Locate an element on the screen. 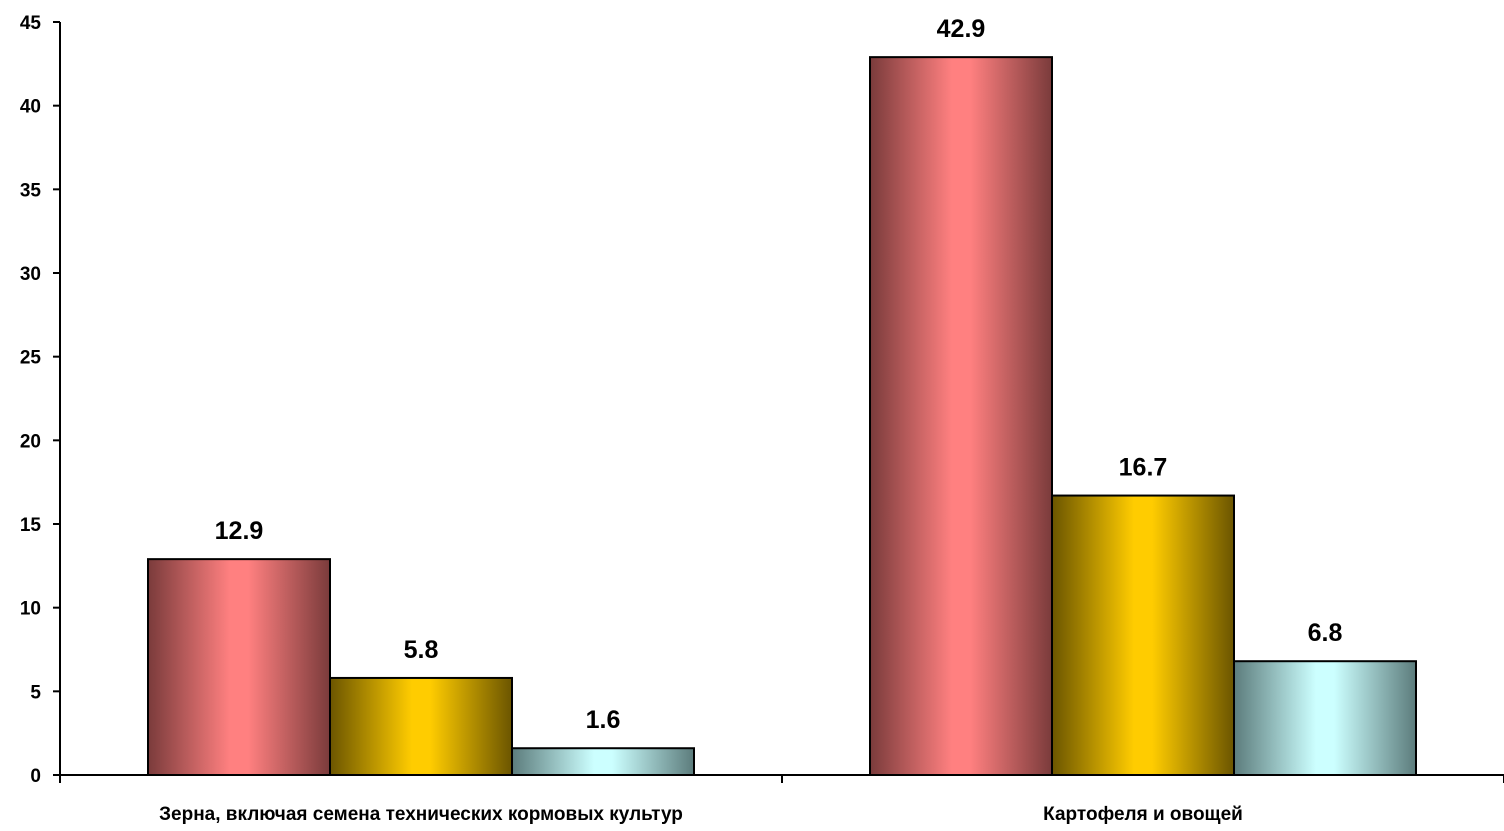 The width and height of the screenshot is (1504, 831). data-label-series-3-grain: 1.6 is located at coordinates (603, 720).